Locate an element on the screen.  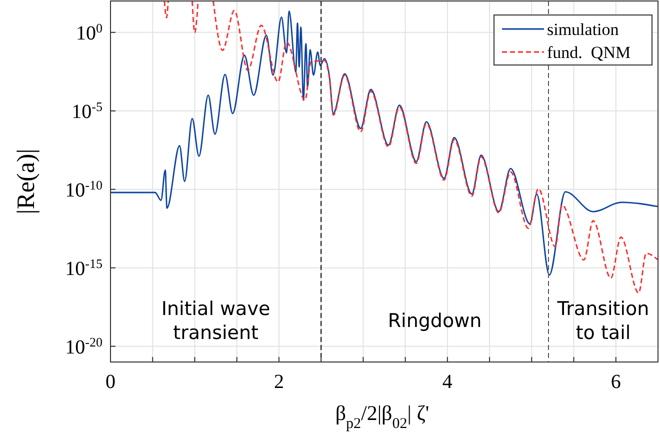
annotation: Transition to tail is located at coordinates (603, 321).